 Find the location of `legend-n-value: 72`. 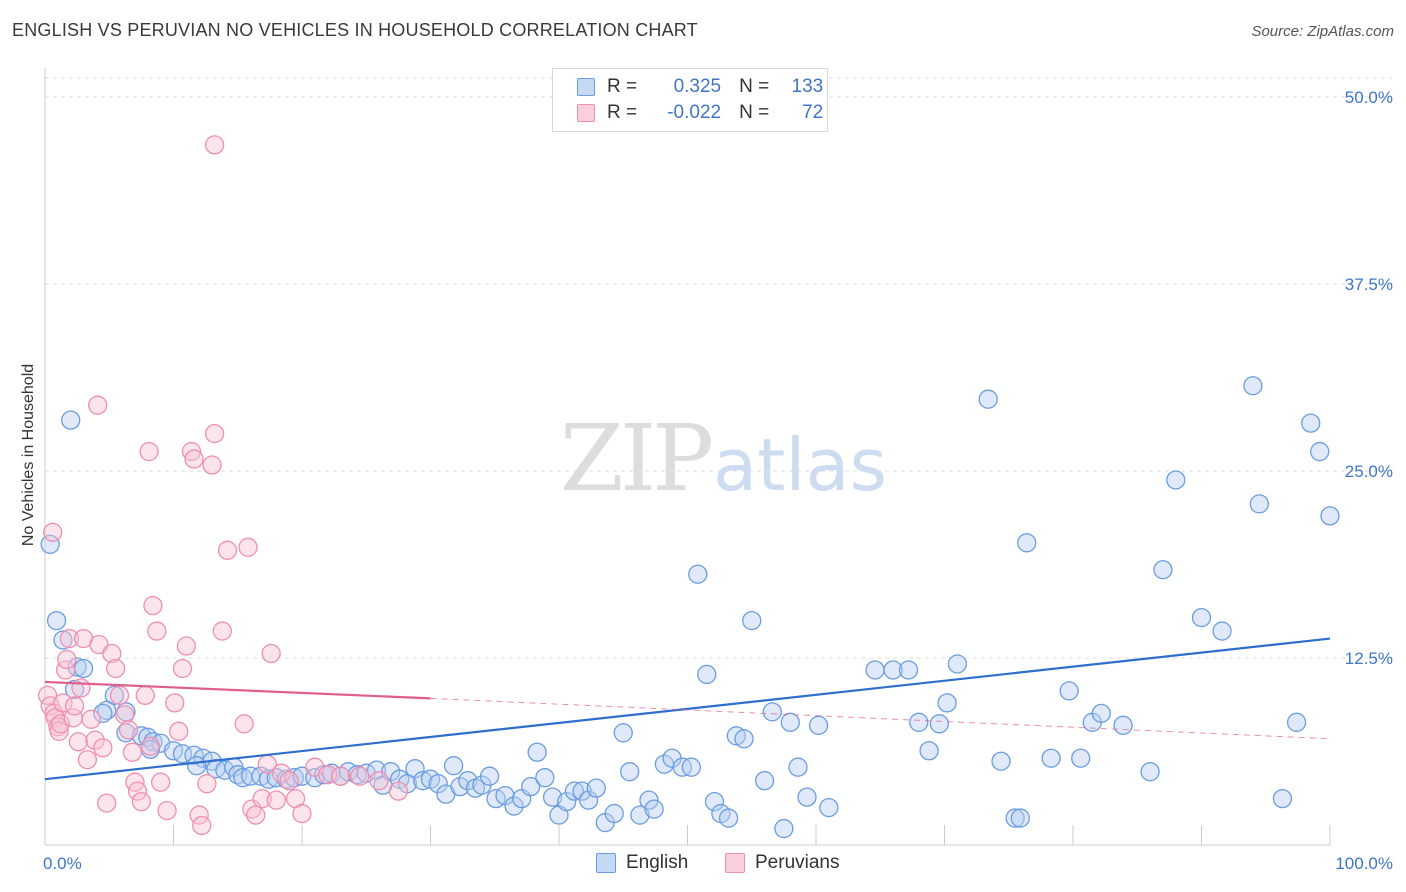

legend-n-value: 72 is located at coordinates (813, 112).